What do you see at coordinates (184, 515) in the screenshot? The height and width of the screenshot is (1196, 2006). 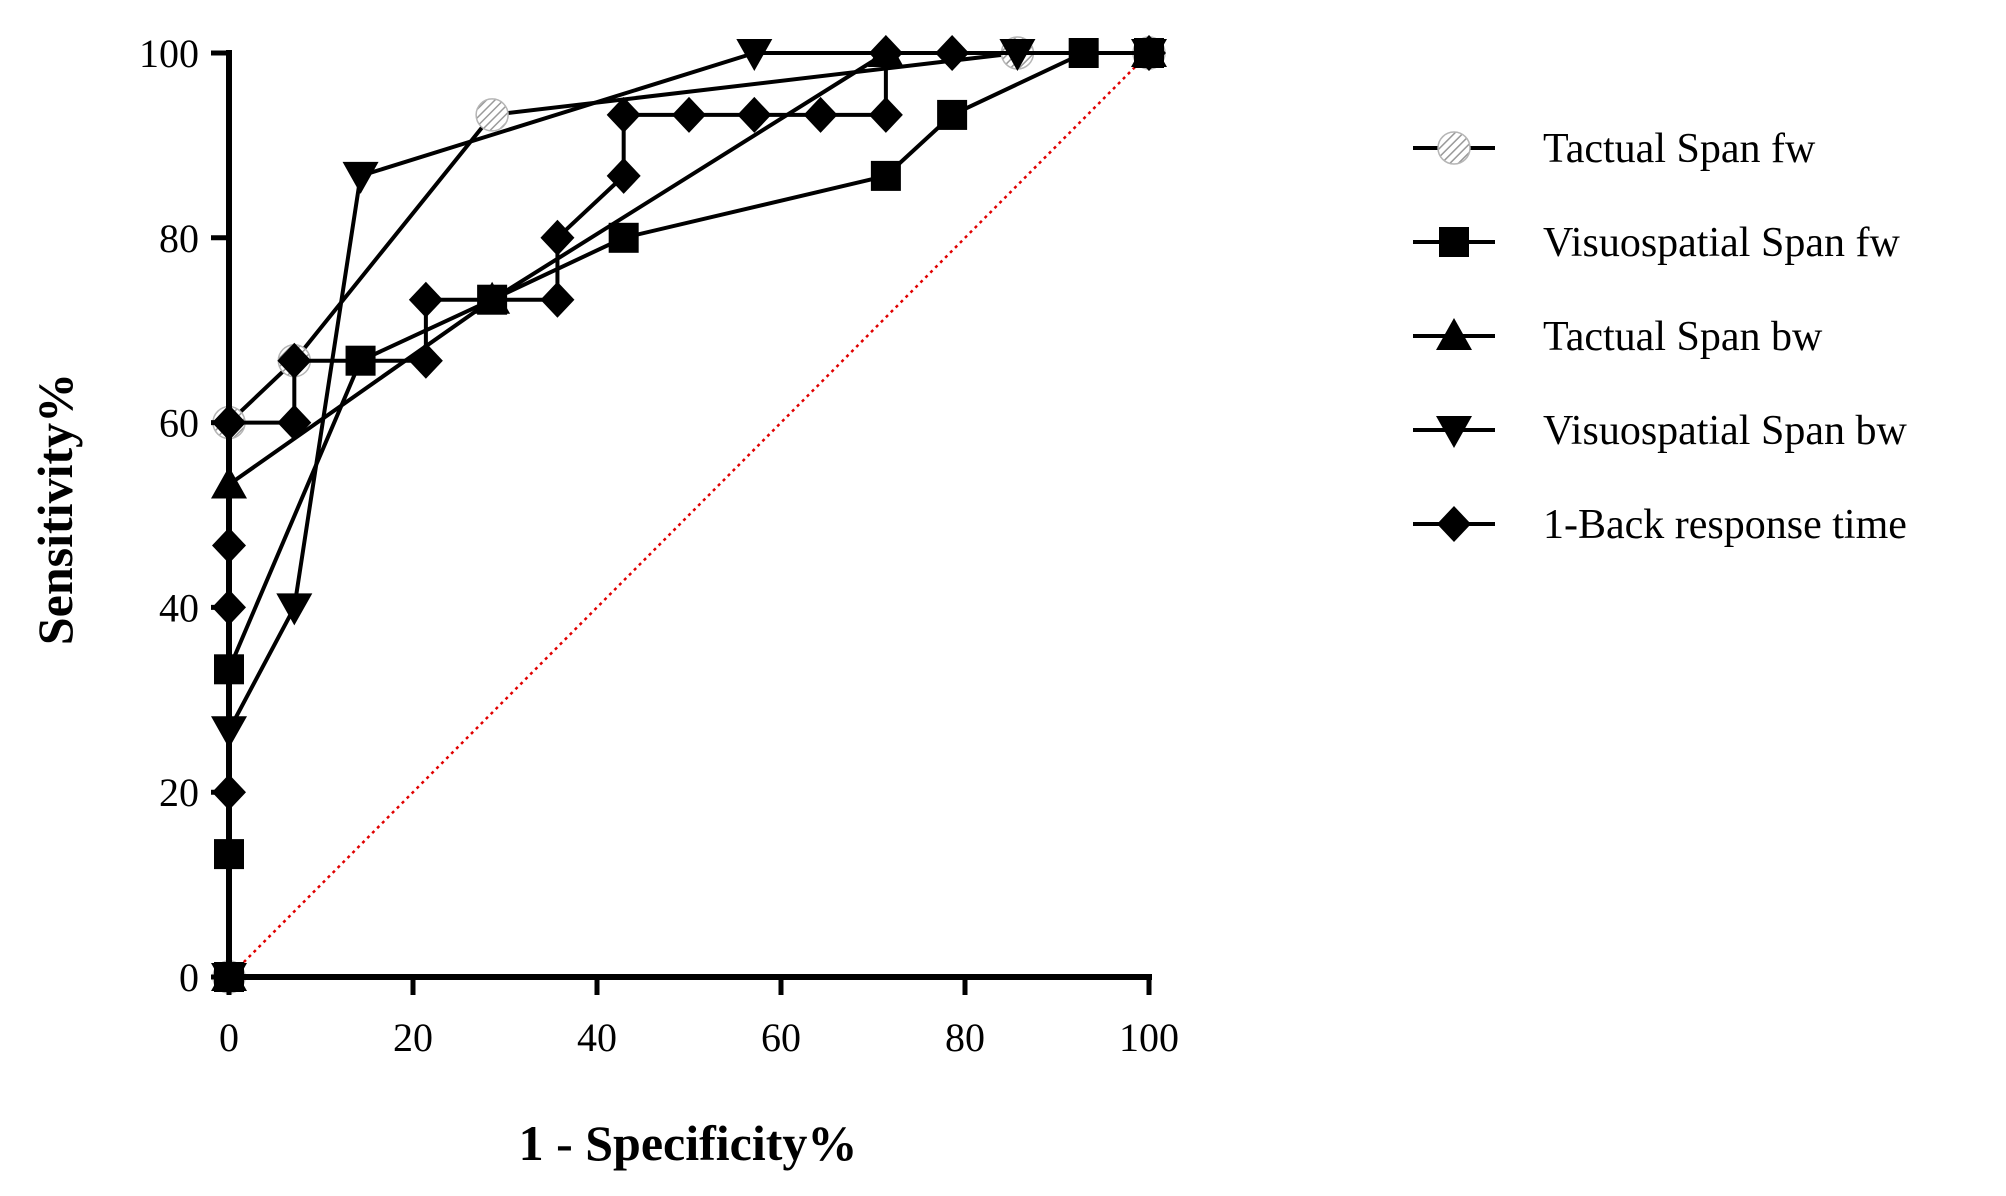 I see `y-axis-ticks: 0 20 40 60 80 100` at bounding box center [184, 515].